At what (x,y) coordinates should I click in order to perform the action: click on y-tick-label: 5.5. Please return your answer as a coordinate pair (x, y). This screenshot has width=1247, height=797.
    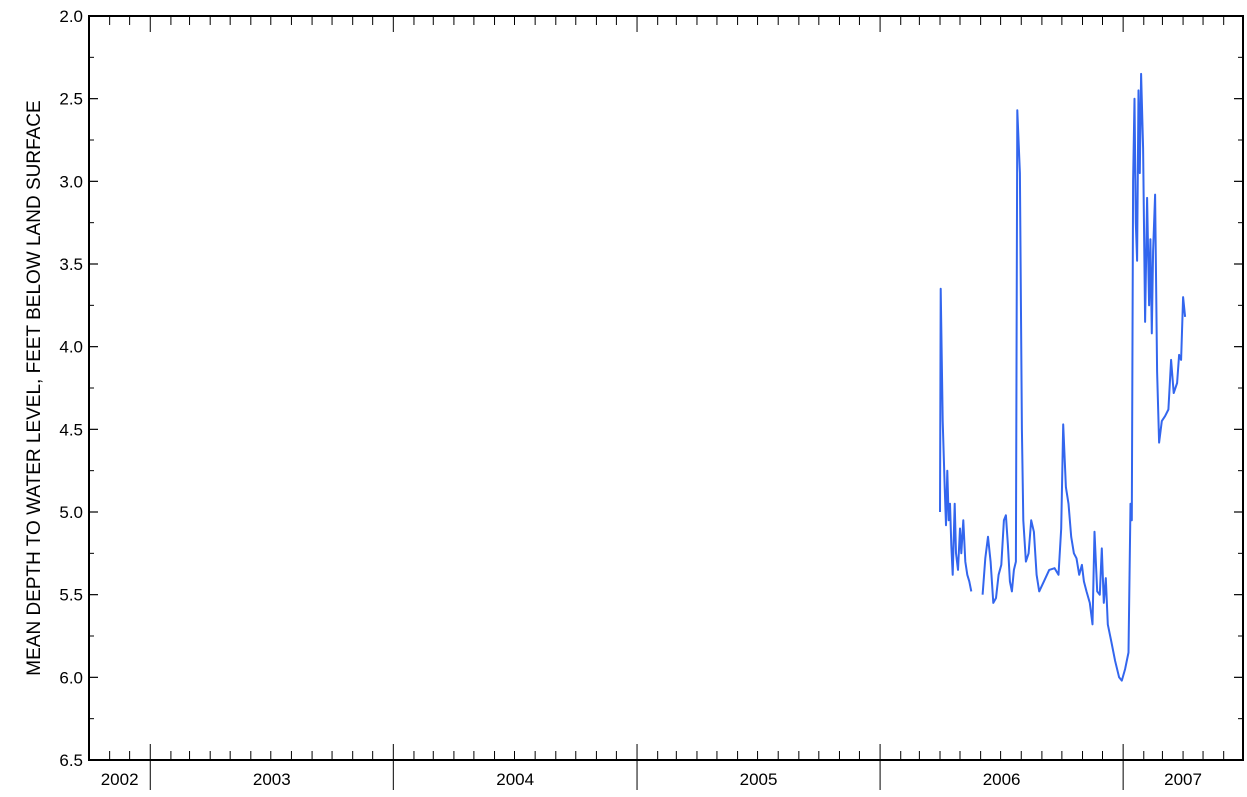
    Looking at the image, I should click on (71, 595).